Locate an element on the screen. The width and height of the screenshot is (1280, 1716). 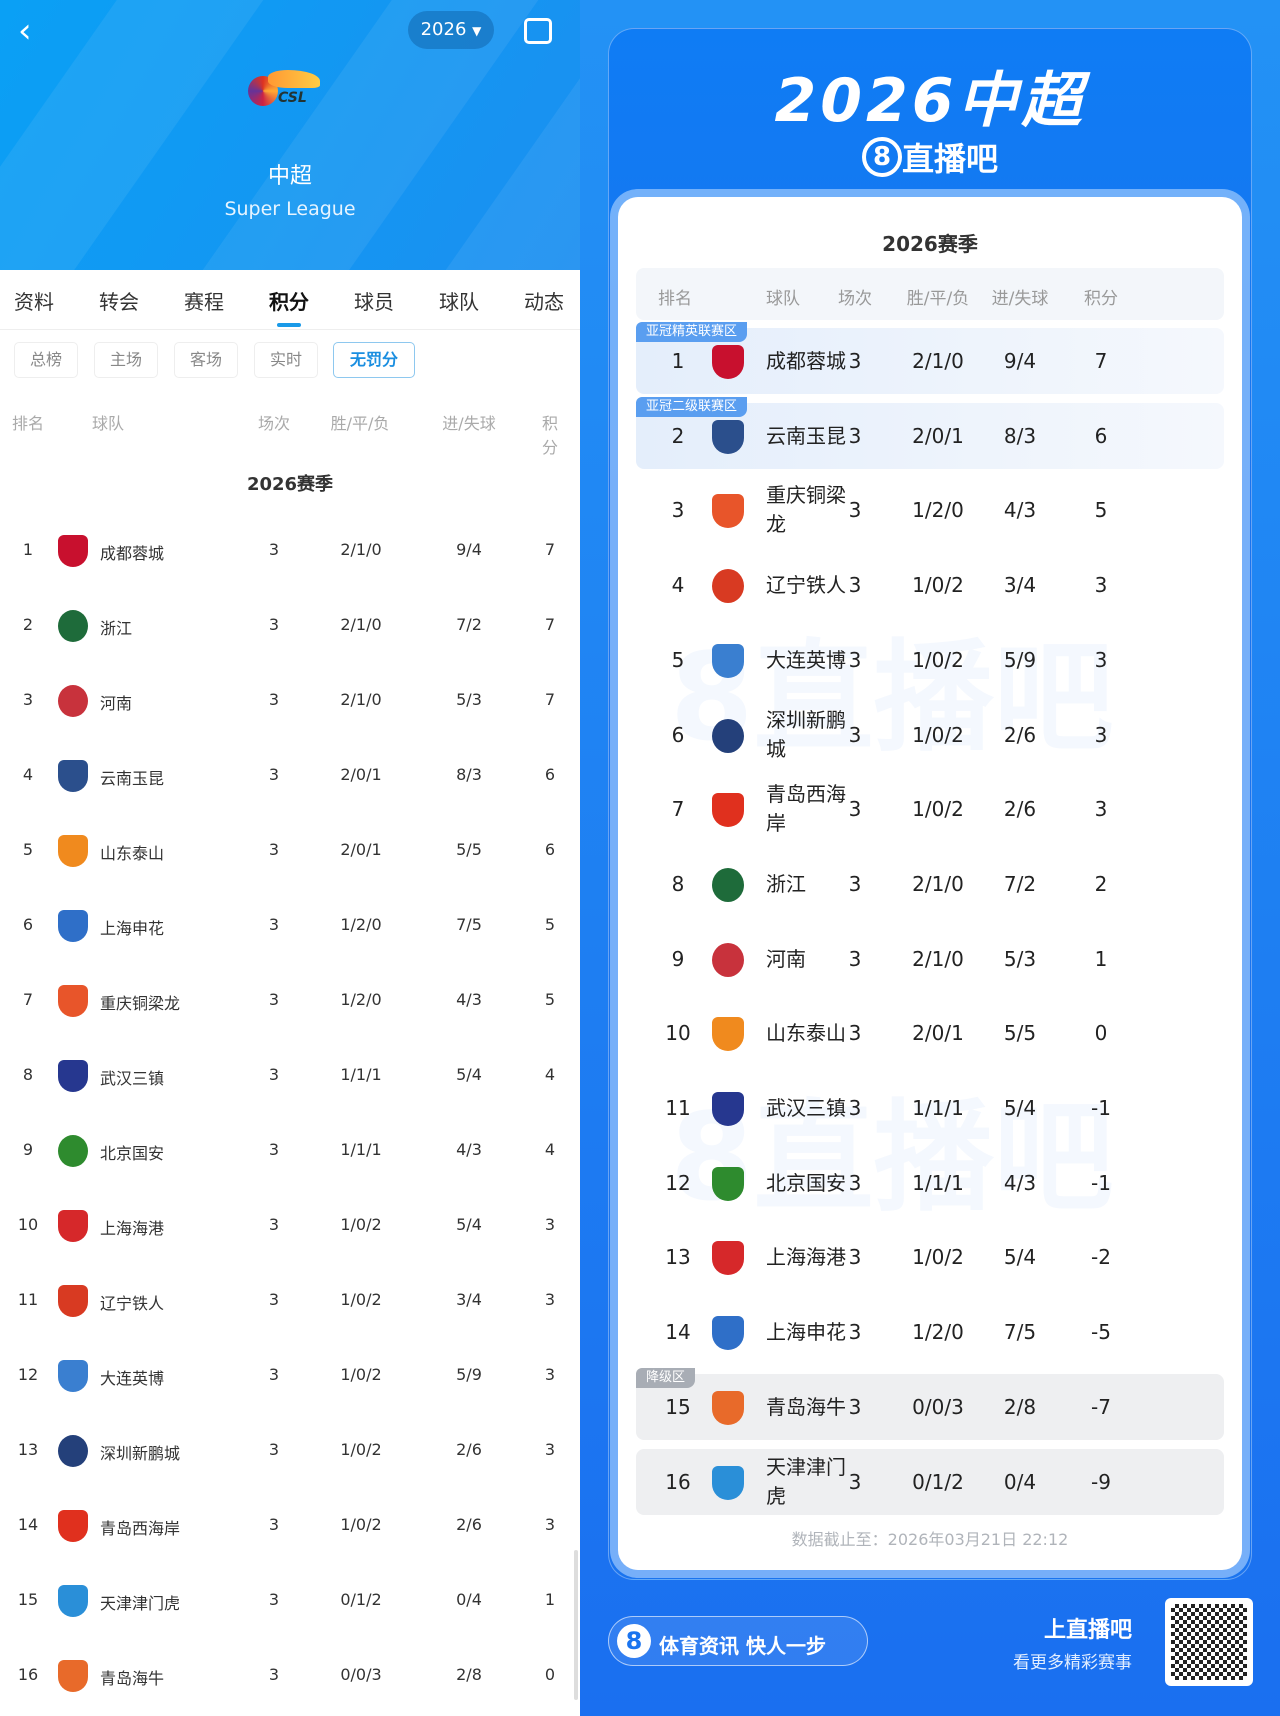
wdl: 1/2/0 is located at coordinates (361, 999).